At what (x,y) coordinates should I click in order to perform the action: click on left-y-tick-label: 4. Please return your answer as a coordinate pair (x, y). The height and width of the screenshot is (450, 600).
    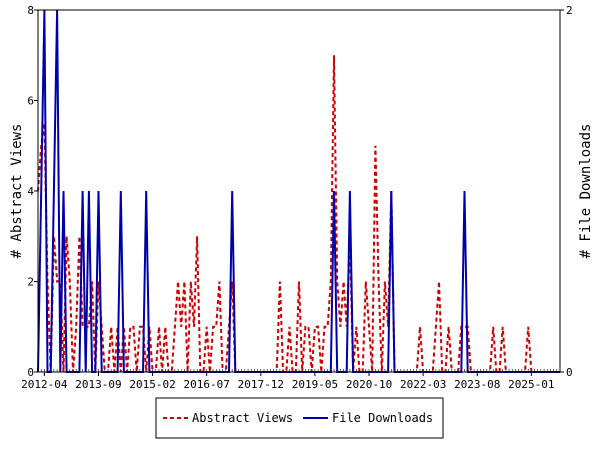
    Looking at the image, I should click on (30, 191).